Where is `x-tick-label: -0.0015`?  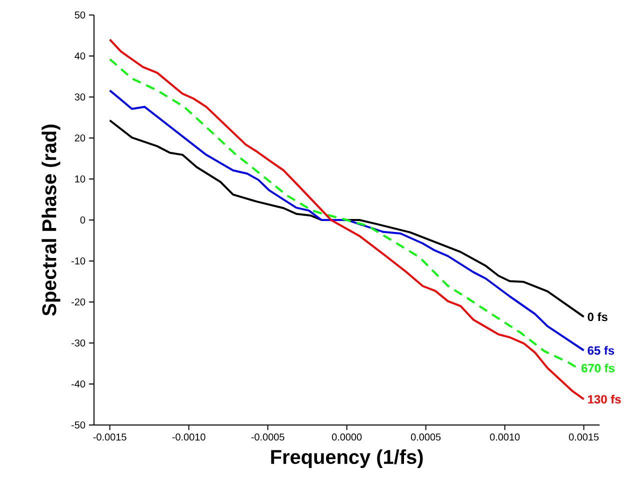
x-tick-label: -0.0015 is located at coordinates (109, 437).